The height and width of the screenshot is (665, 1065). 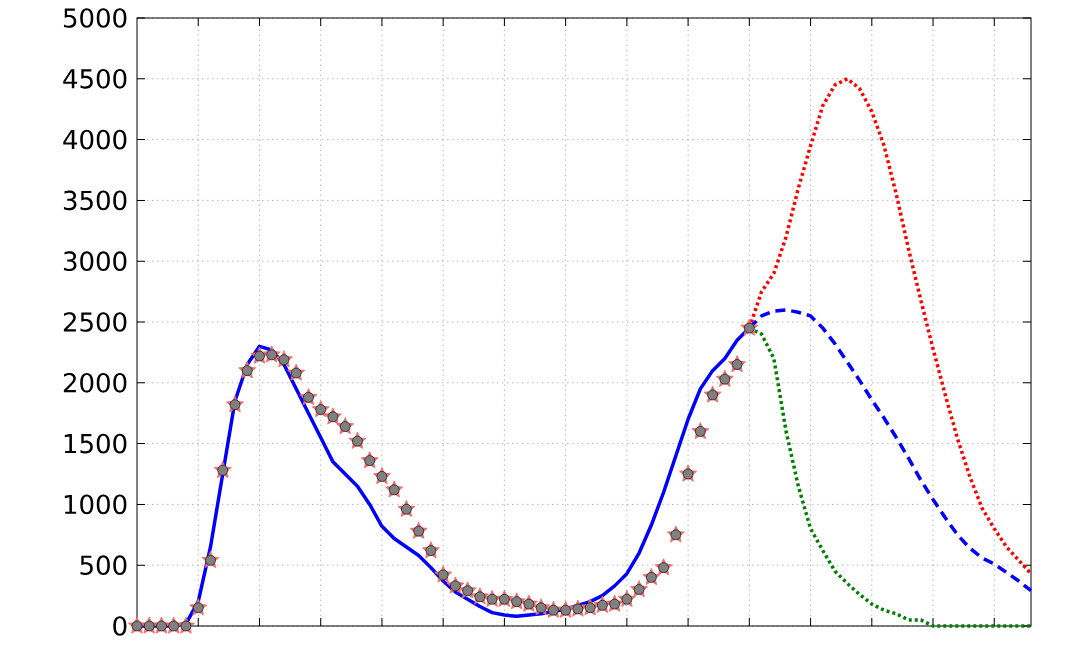 What do you see at coordinates (120, 626) in the screenshot?
I see `y-tick-label: 0` at bounding box center [120, 626].